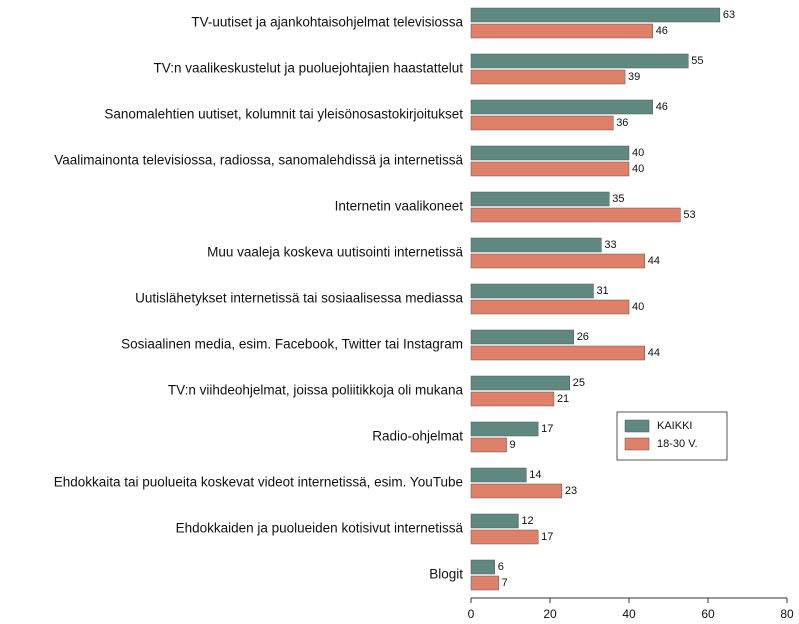  What do you see at coordinates (674, 426) in the screenshot?
I see `legend-label: KAIKKI` at bounding box center [674, 426].